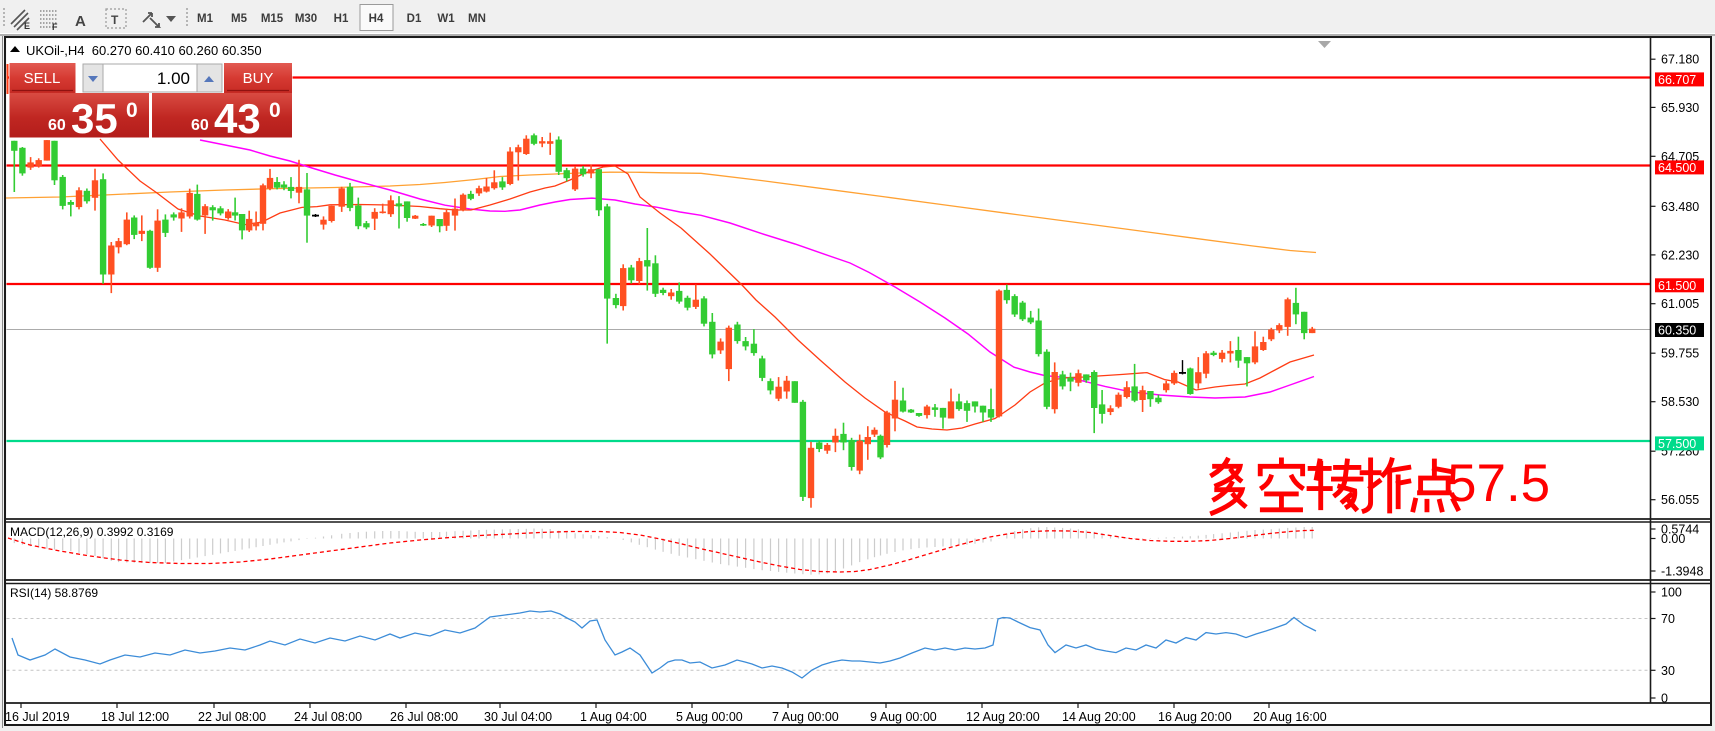  I want to click on svg-text: RSI(14) 58.8769, so click(54, 593).